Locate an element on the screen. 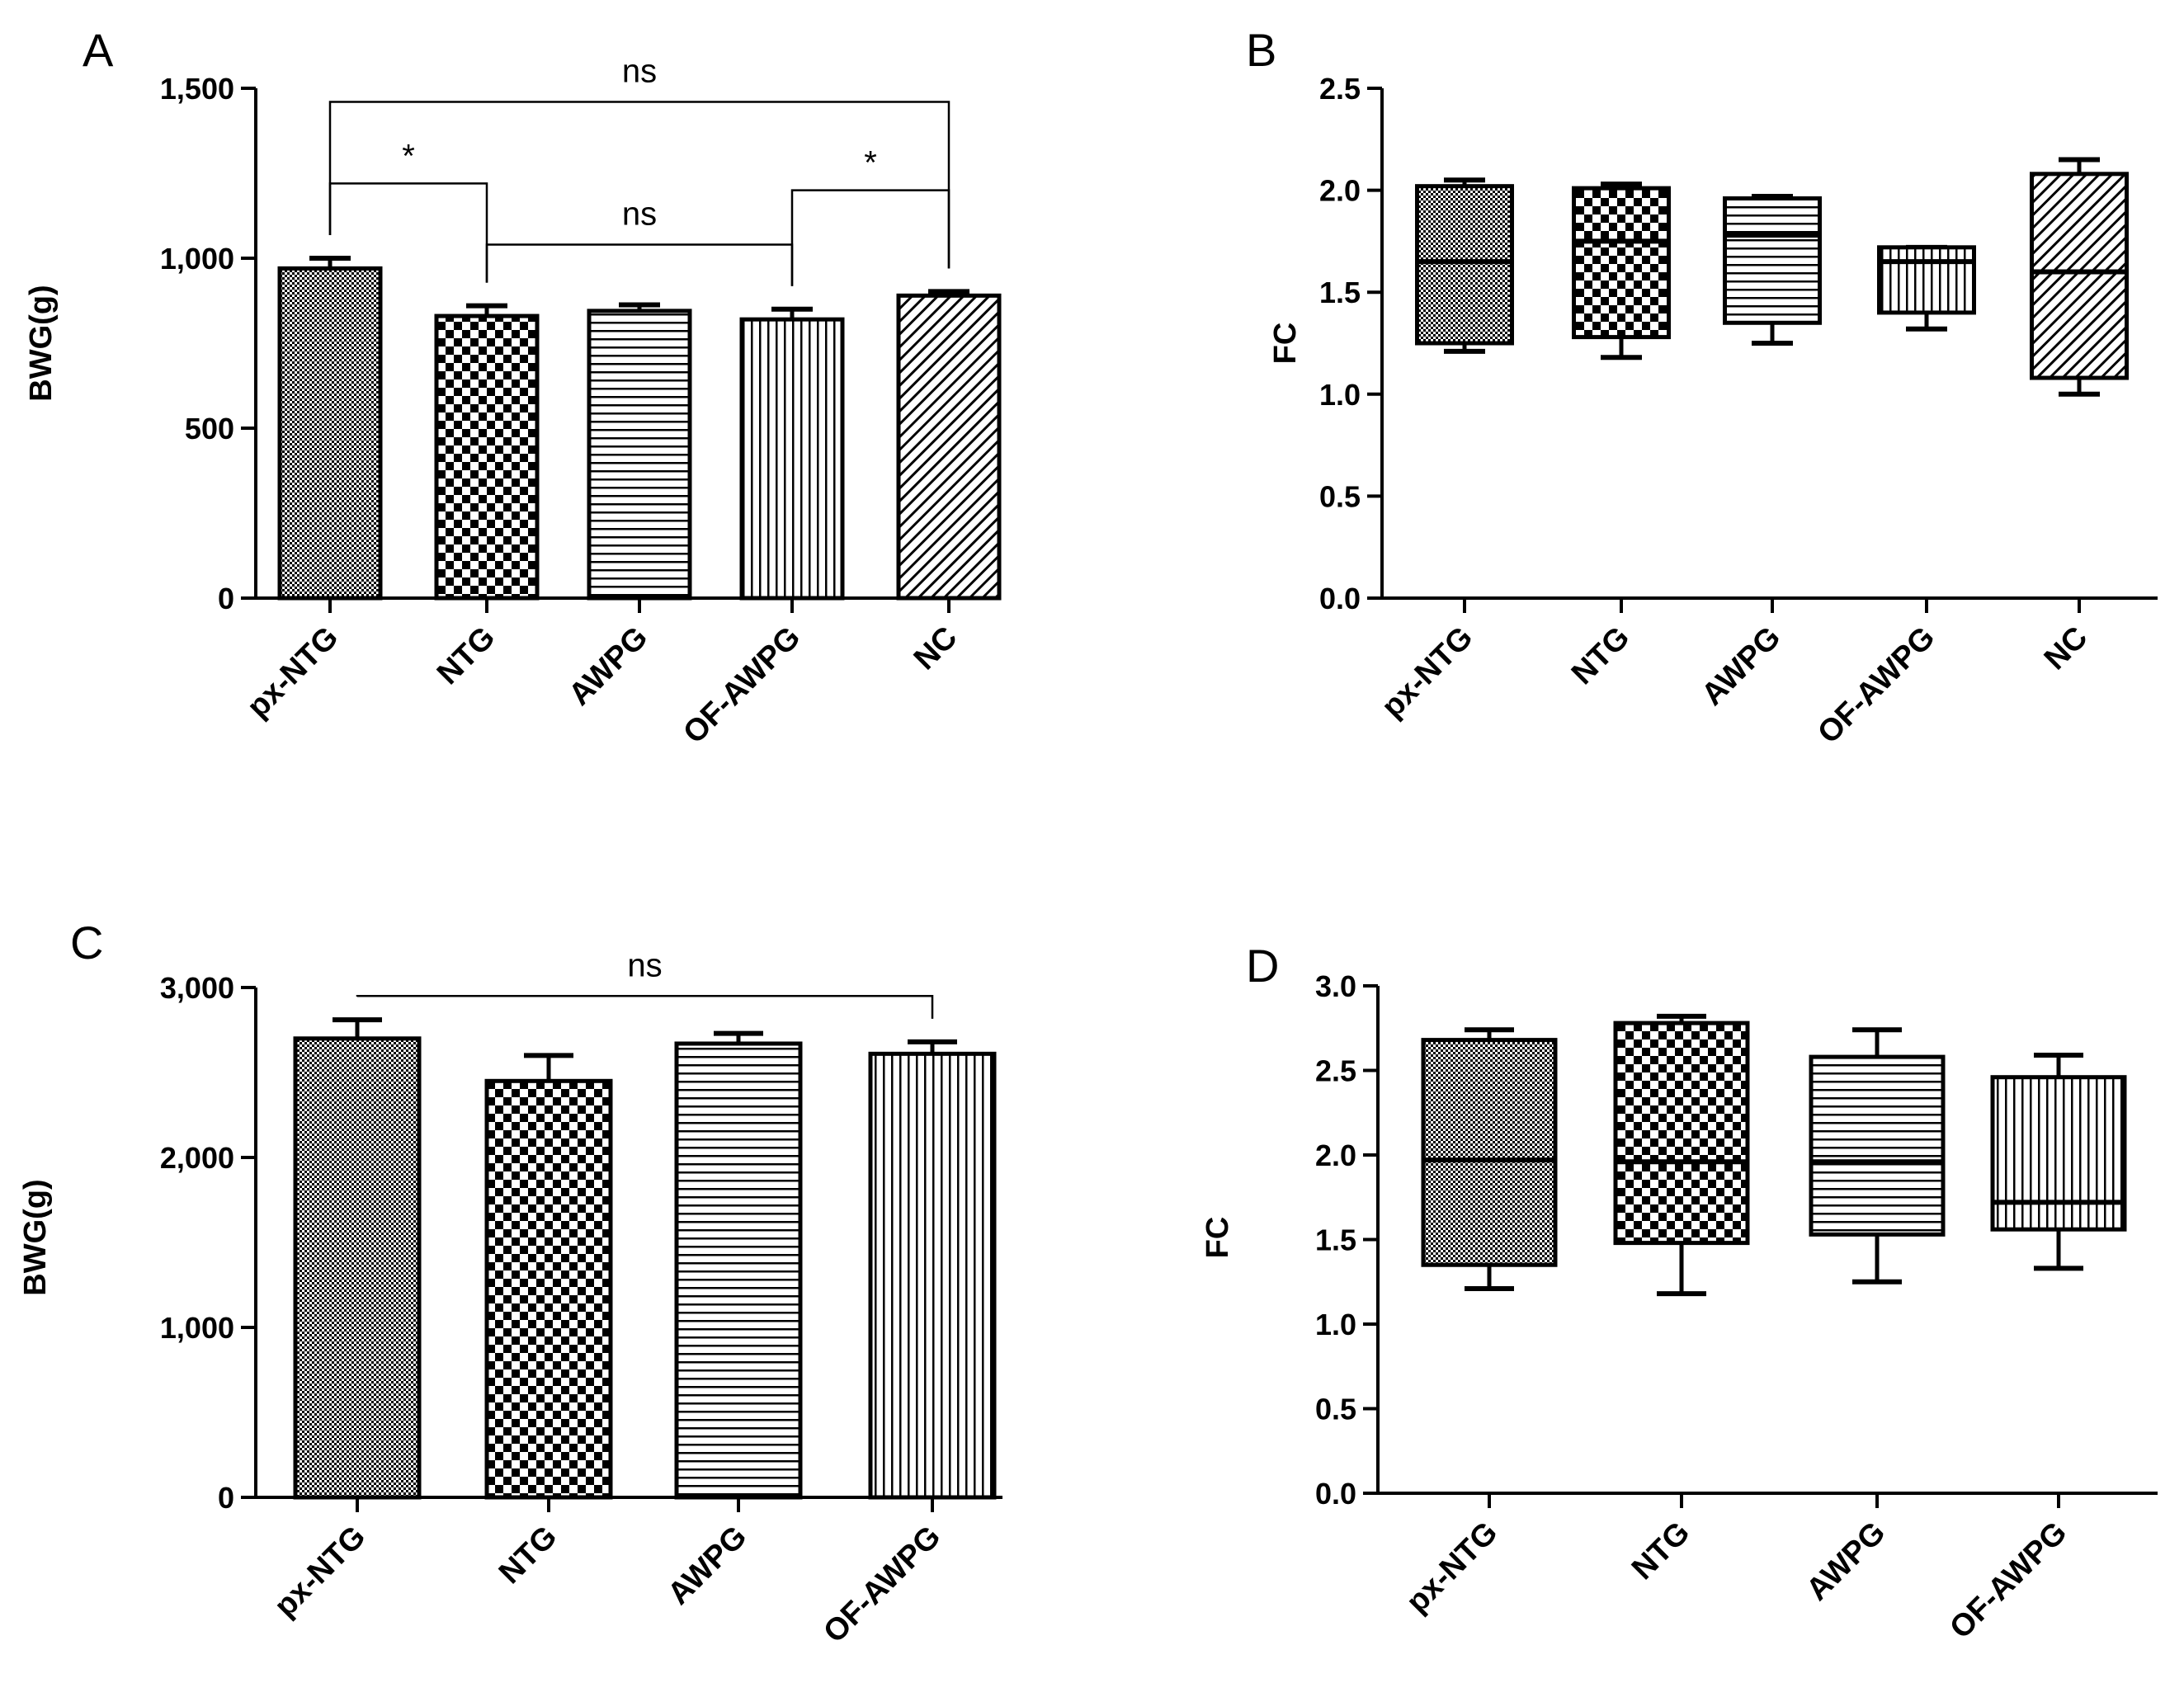 This screenshot has width=2184, height=1697. y-tick-label: 500 is located at coordinates (209, 429).